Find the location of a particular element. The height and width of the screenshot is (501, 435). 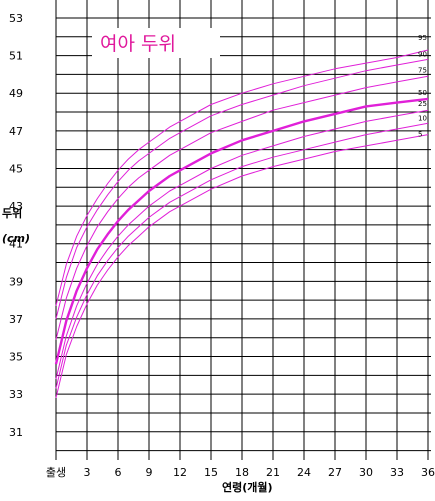

y-tick-label: 51 is located at coordinates (16, 56).